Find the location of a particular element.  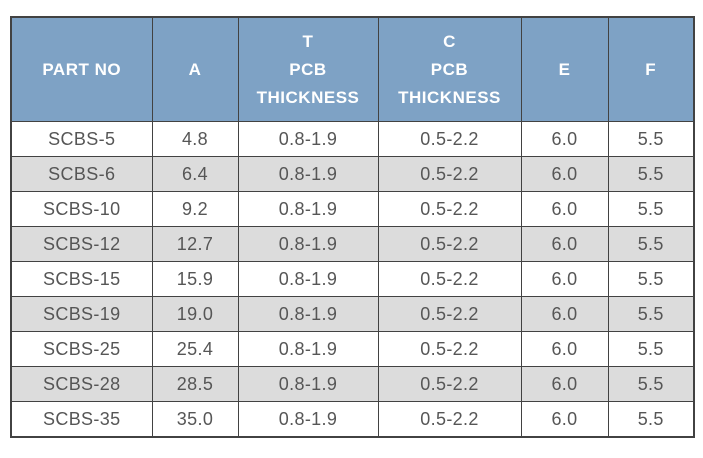

column-header-line: T is located at coordinates (308, 41).